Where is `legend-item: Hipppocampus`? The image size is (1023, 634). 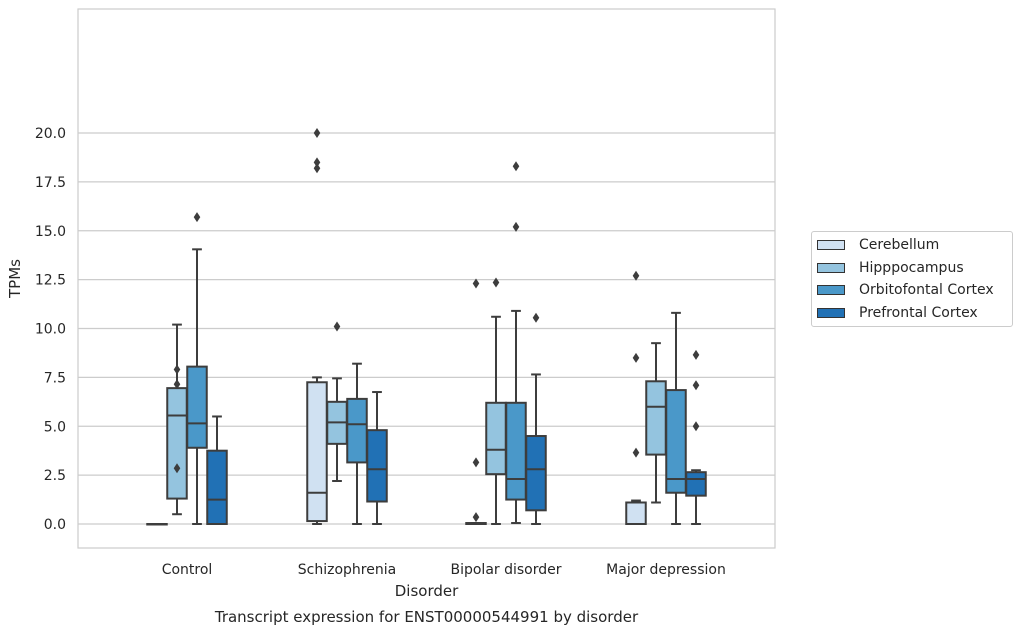 legend-item: Hipppocampus is located at coordinates (912, 268).